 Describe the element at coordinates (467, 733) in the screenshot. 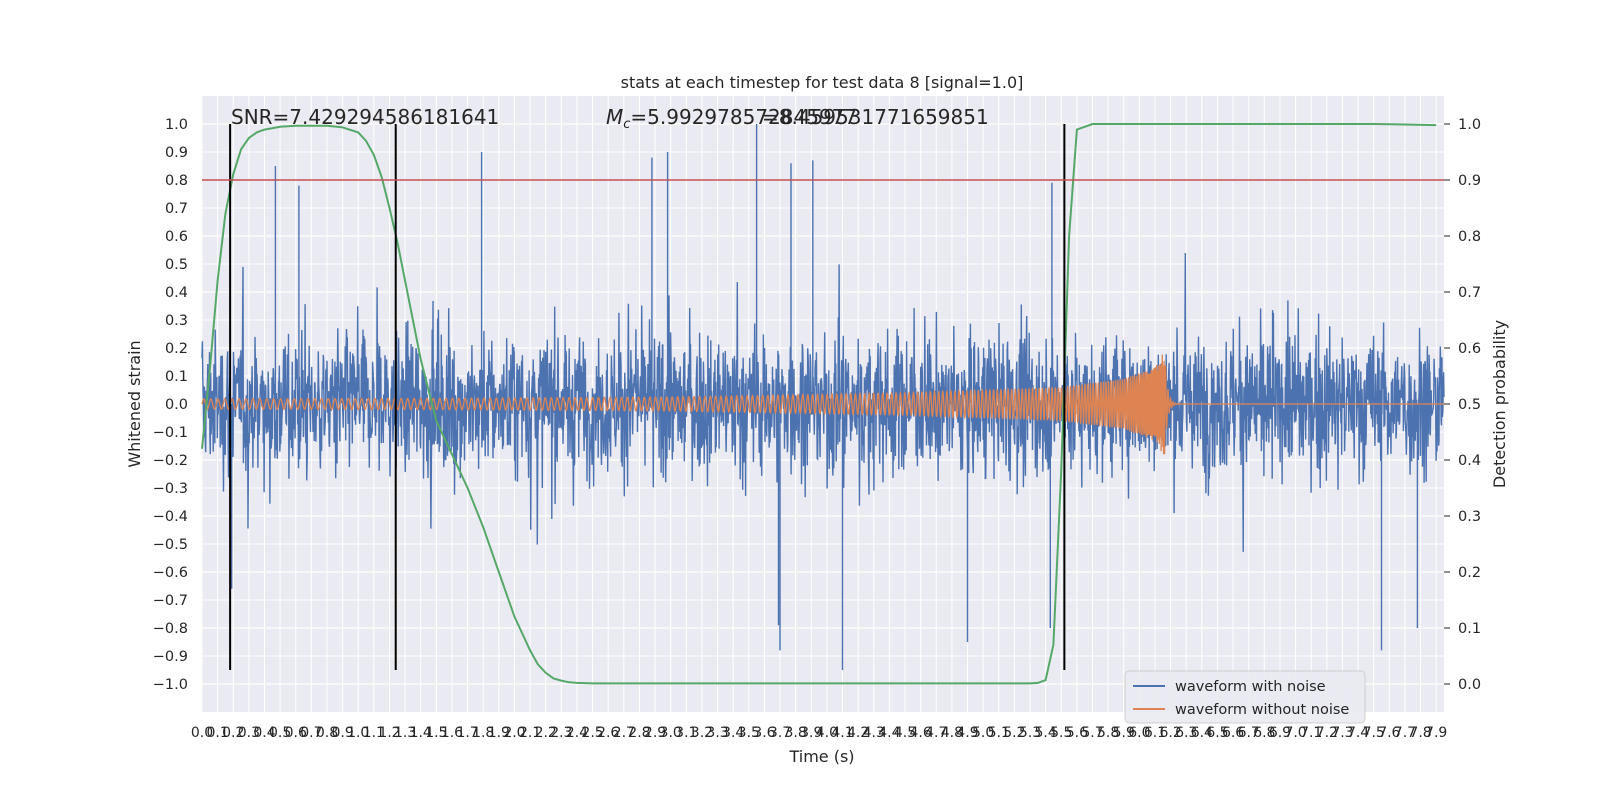

I see `x-tick-label: 1.7` at that location.